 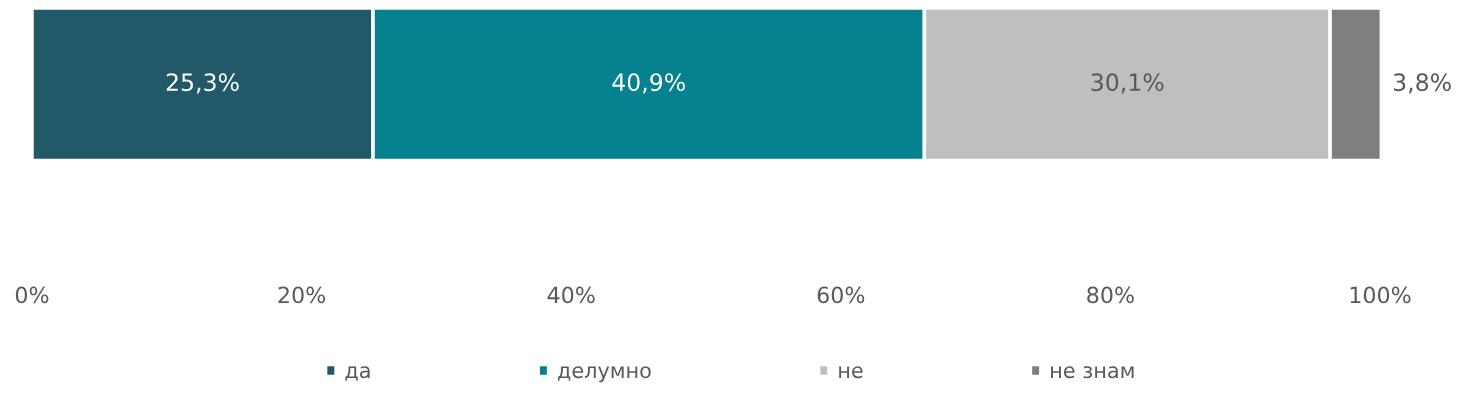 What do you see at coordinates (1092, 372) in the screenshot?
I see `legend-label: не знам` at bounding box center [1092, 372].